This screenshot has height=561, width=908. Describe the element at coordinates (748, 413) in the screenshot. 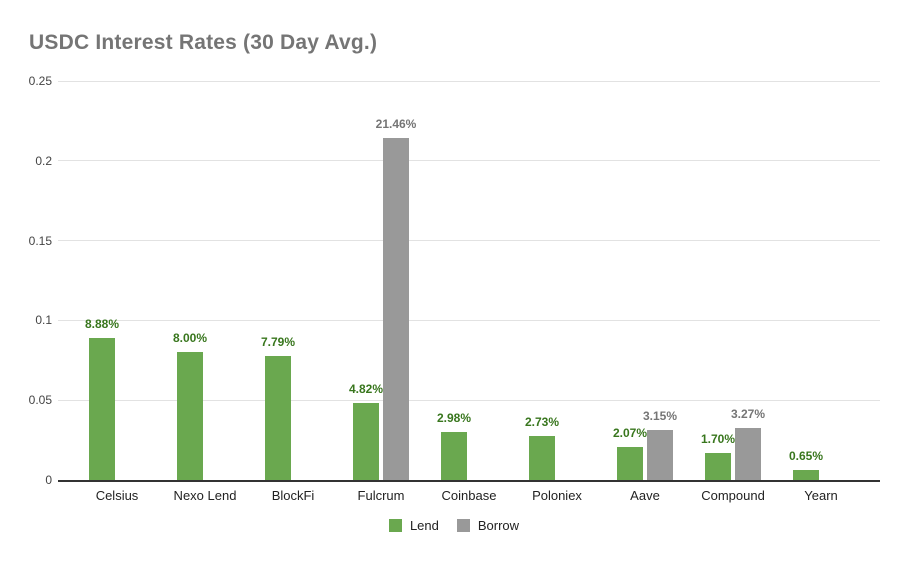

I see `data-label-borrow-compound: 3.27%` at that location.